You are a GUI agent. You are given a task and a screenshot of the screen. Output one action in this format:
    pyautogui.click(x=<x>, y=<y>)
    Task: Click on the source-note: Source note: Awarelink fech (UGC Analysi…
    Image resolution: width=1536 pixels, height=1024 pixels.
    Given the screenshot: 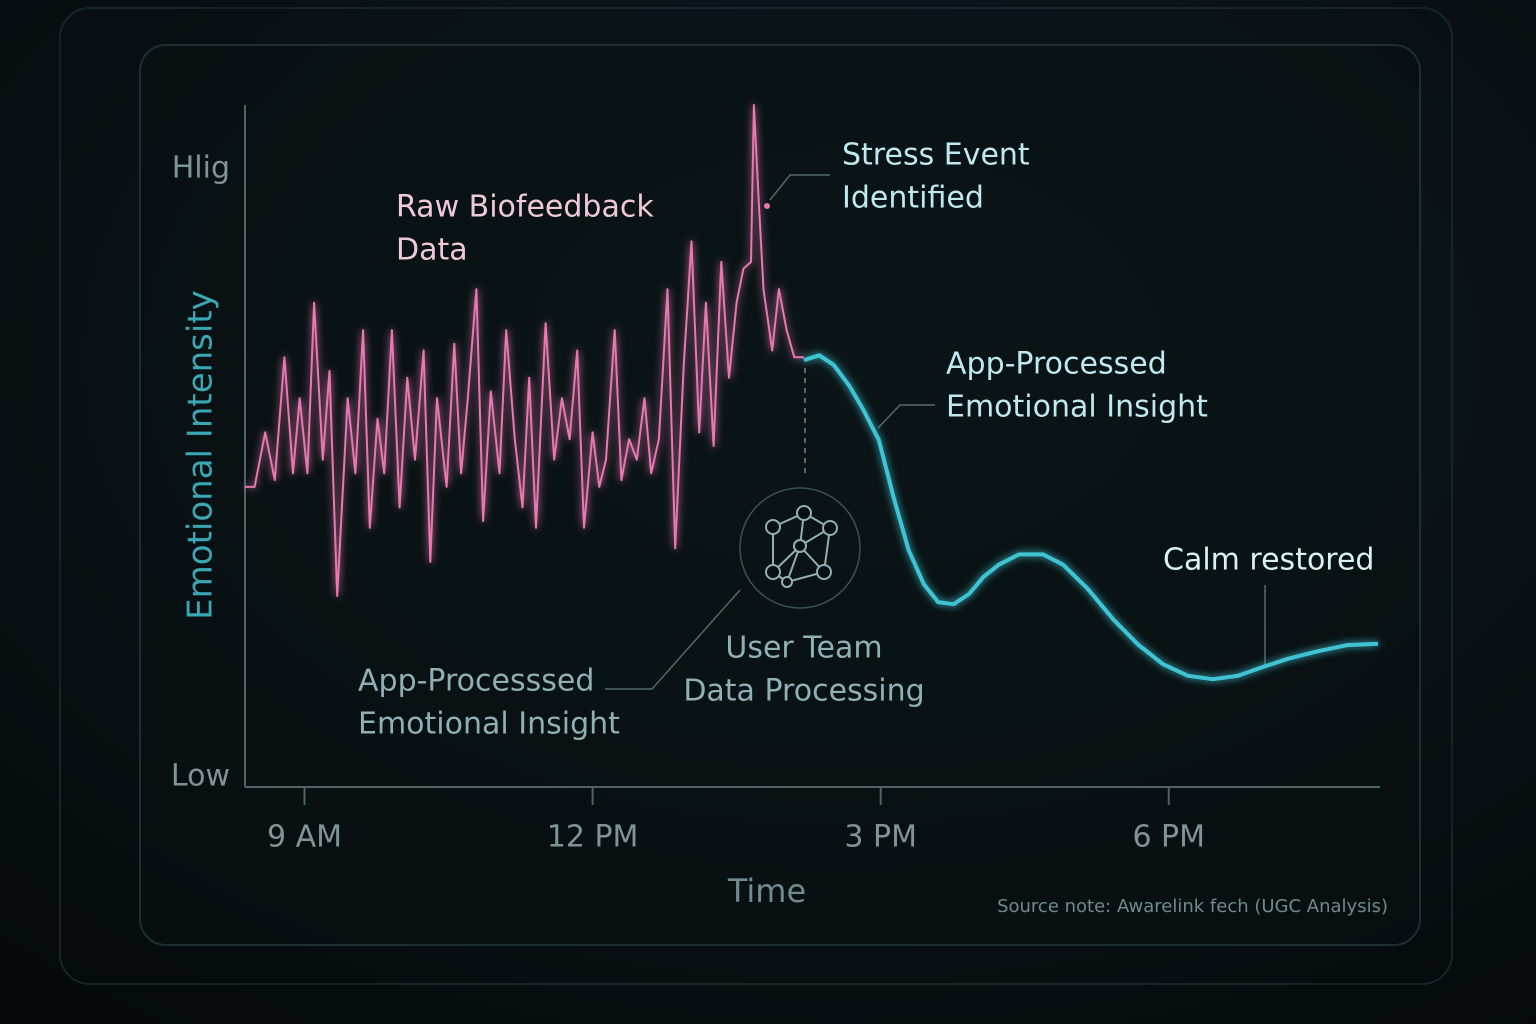 What is the action you would take?
    pyautogui.click(x=1192, y=906)
    